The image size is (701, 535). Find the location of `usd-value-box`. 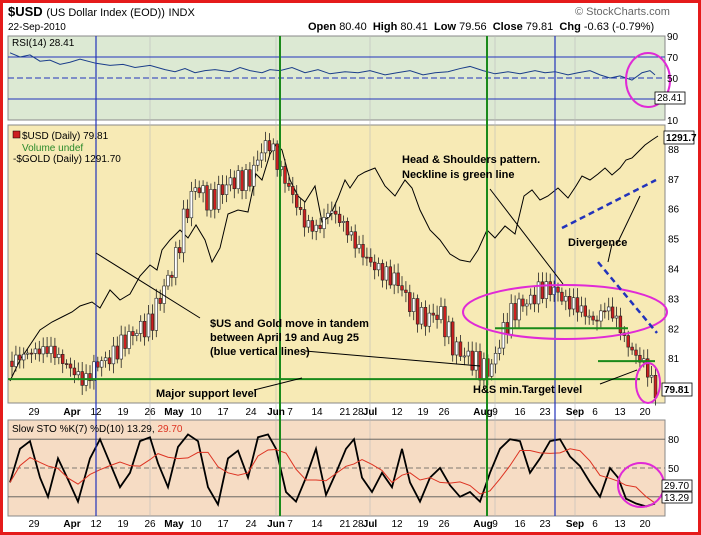

usd-value-box is located at coordinates (677, 389).